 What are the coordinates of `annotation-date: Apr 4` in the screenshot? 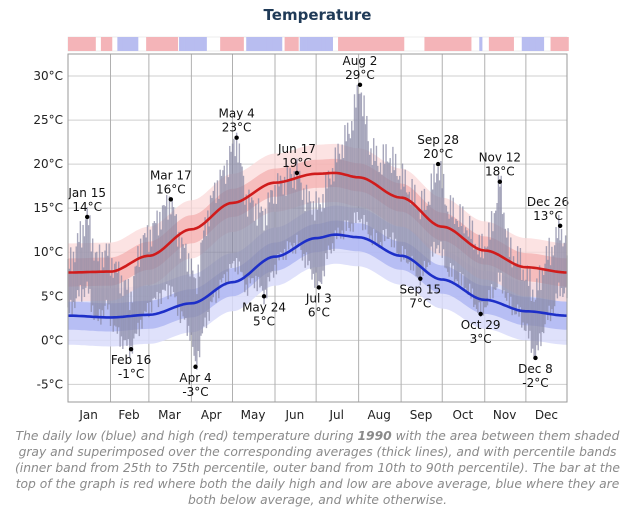 It's located at (195, 378).